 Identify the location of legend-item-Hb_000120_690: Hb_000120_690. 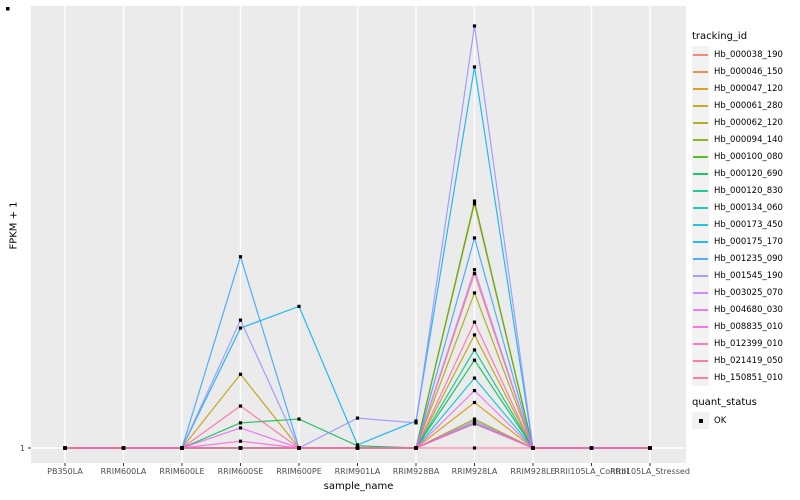
(745, 173).